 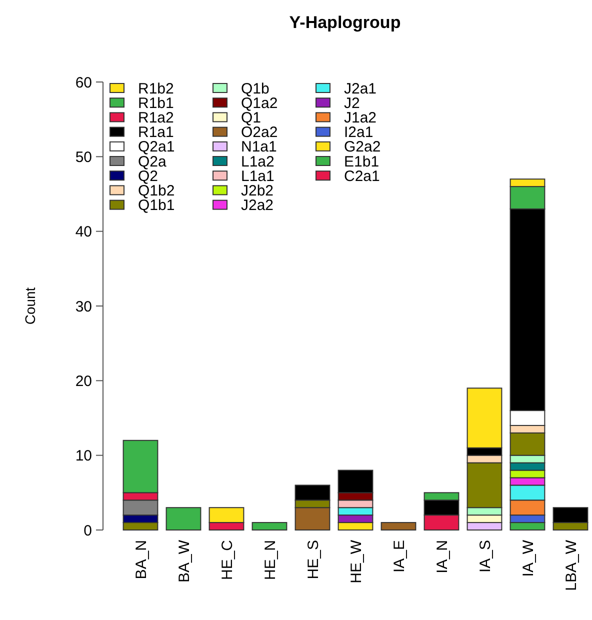 What do you see at coordinates (184, 561) in the screenshot?
I see `x-tick-label: BA_W` at bounding box center [184, 561].